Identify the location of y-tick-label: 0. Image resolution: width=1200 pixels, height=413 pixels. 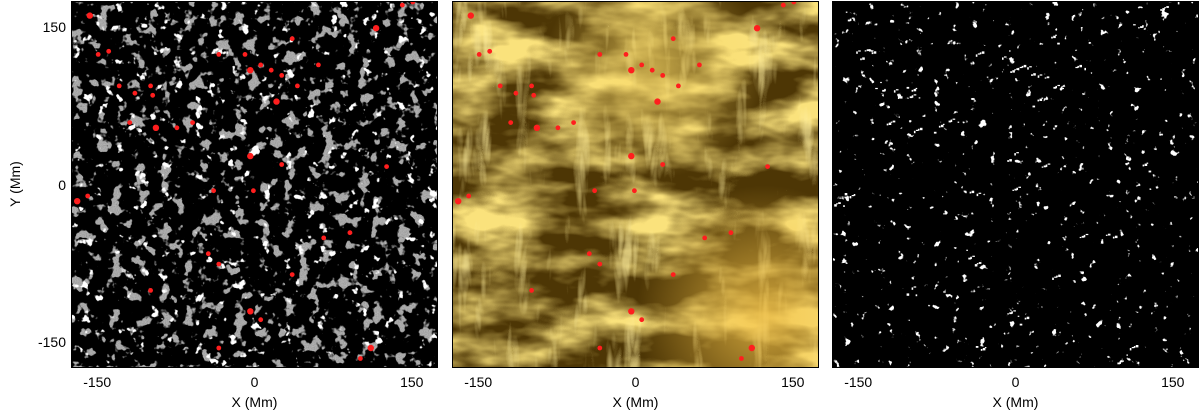
(62, 184).